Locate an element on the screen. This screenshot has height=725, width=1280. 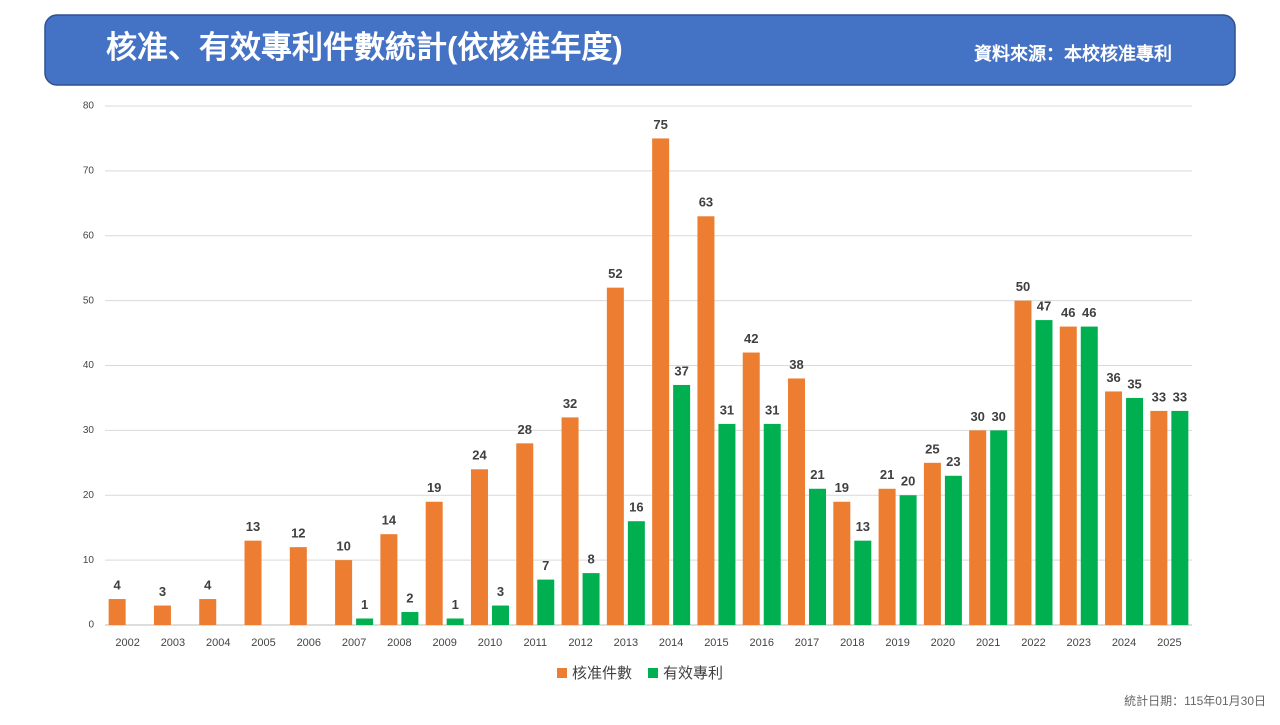
x-tick-label: 2005 is located at coordinates (263, 643).